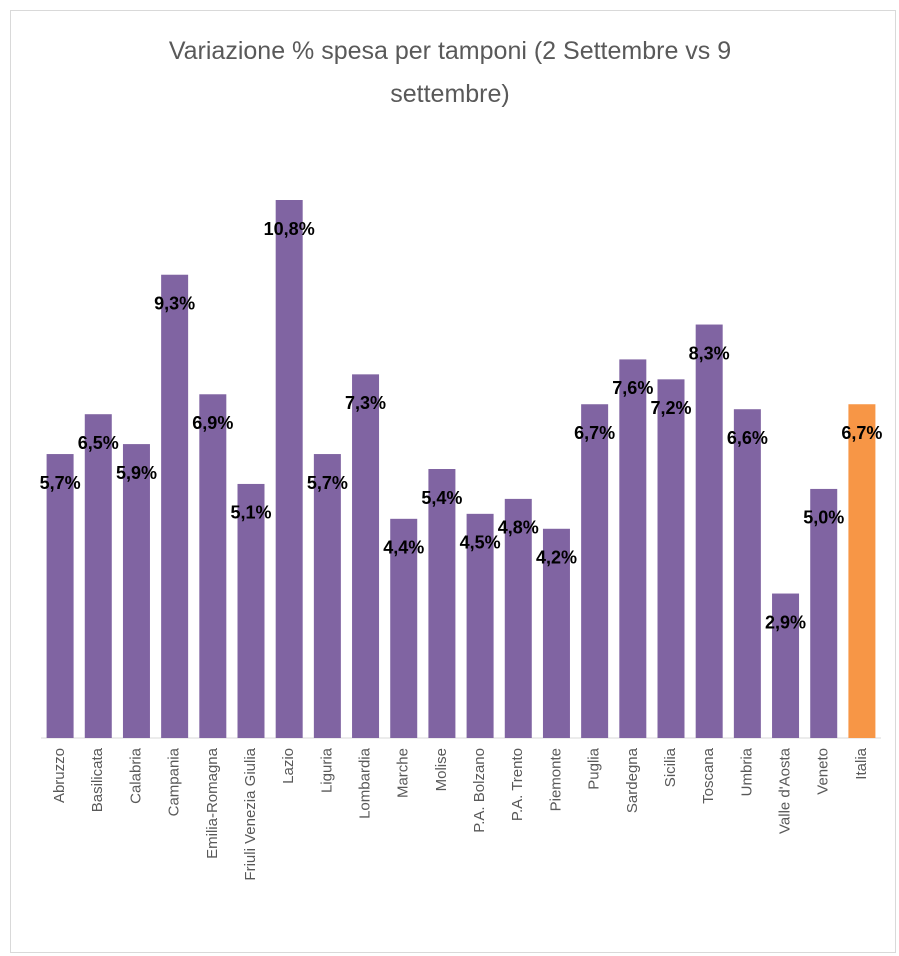 Image resolution: width=899 pixels, height=956 pixels. I want to click on data-label: 5,1%, so click(250, 513).